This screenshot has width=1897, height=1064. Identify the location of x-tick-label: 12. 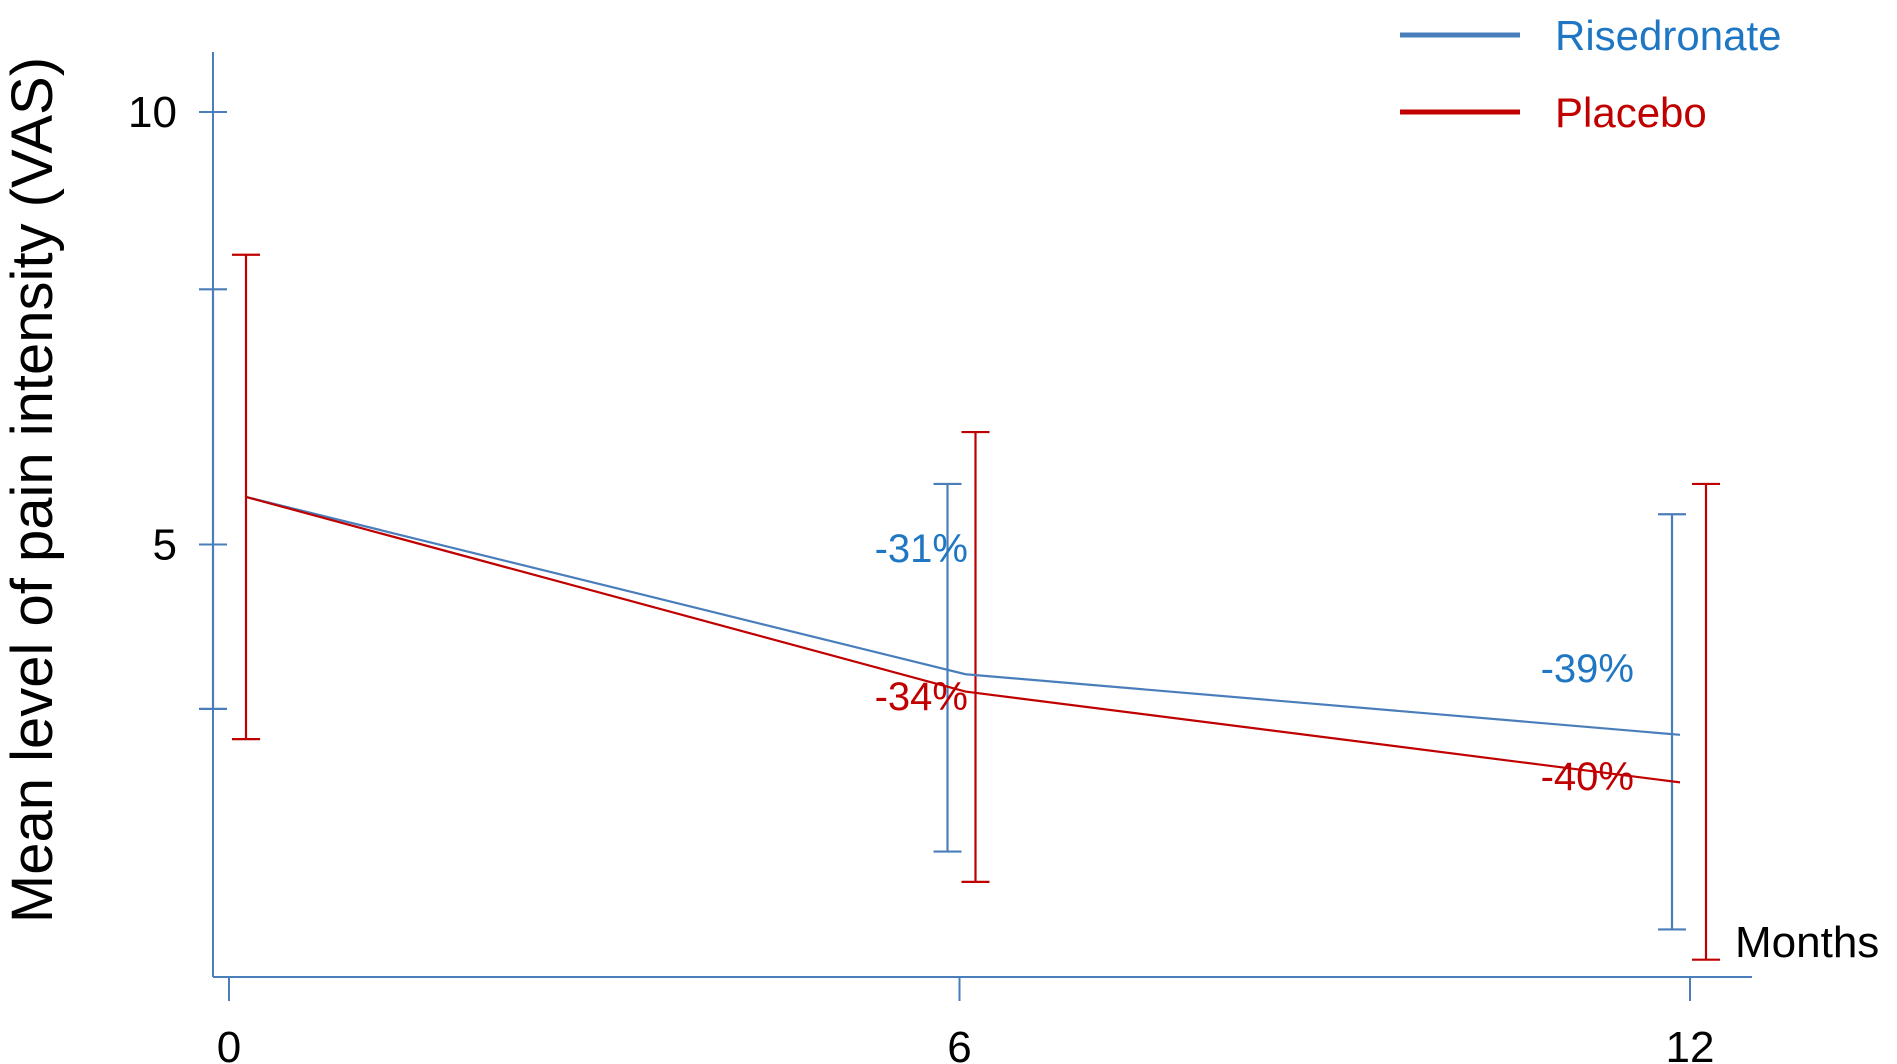
(1690, 1043).